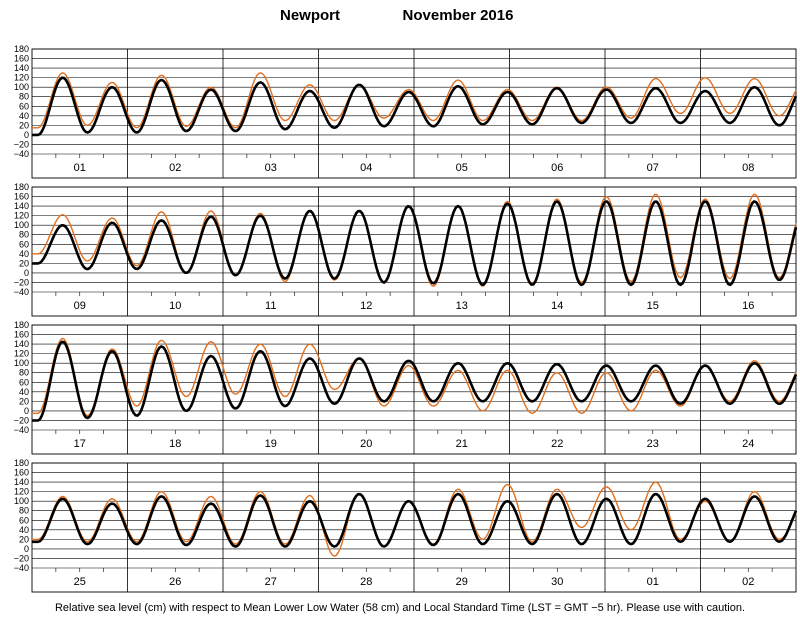  I want to click on day-label: 28, so click(366, 582).